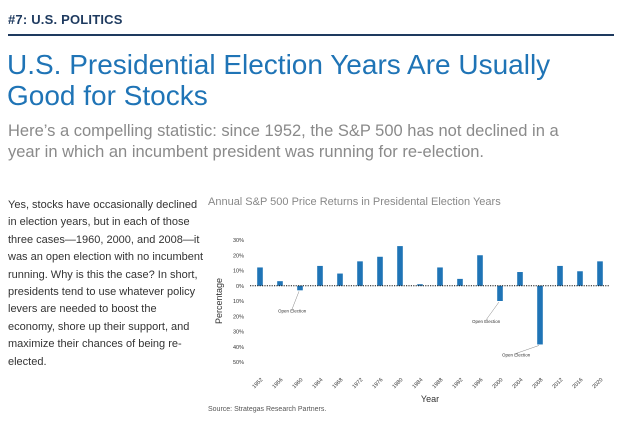  Describe the element at coordinates (500, 293) in the screenshot. I see `bar-2000` at that location.